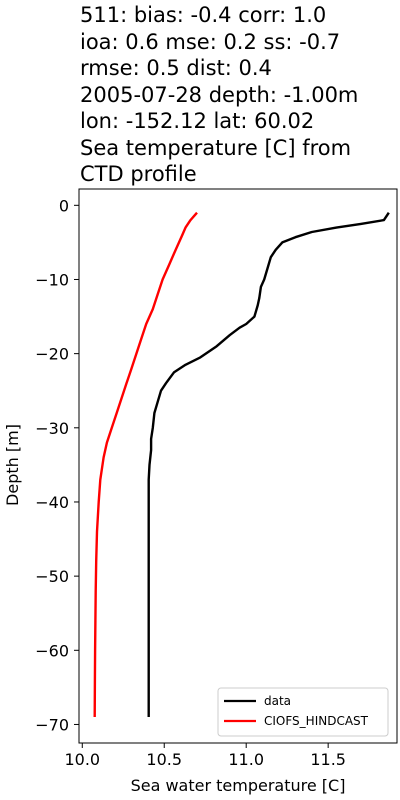 This screenshot has height=800, width=400. What do you see at coordinates (197, 121) in the screenshot?
I see `title-line: lon: -152.12 lat: 60.02` at bounding box center [197, 121].